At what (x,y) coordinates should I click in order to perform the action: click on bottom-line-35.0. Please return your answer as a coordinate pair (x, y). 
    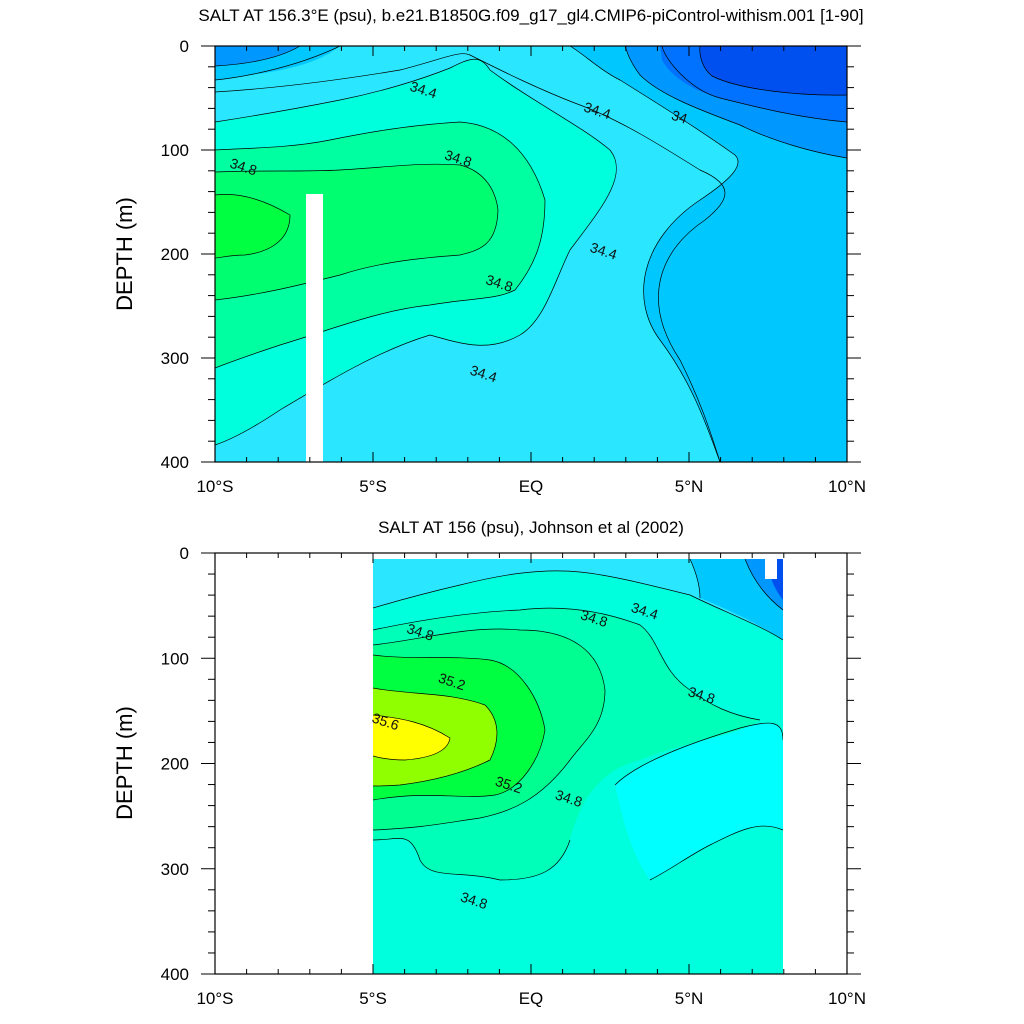
    Looking at the image, I should click on (459, 727).